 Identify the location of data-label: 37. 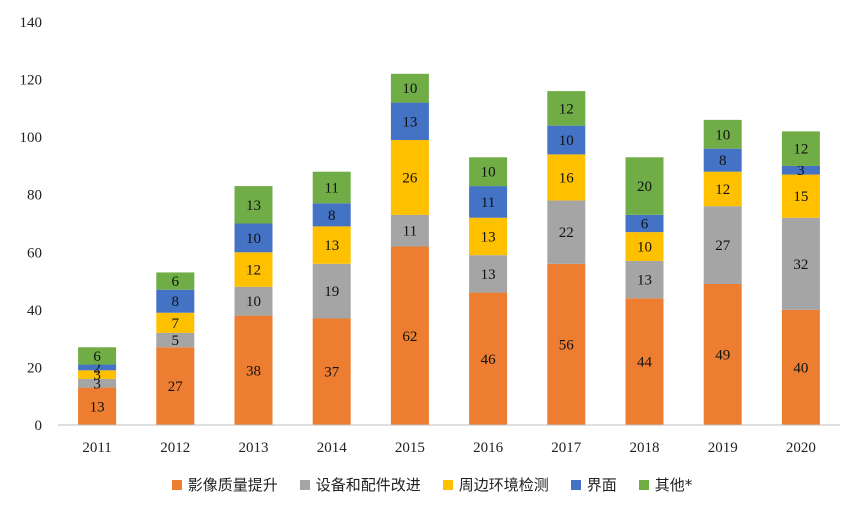
(332, 373).